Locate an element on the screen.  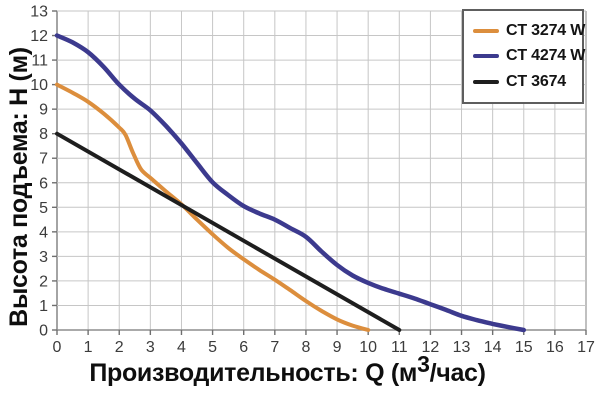
y-tick-label: 12 is located at coordinates (39, 36).